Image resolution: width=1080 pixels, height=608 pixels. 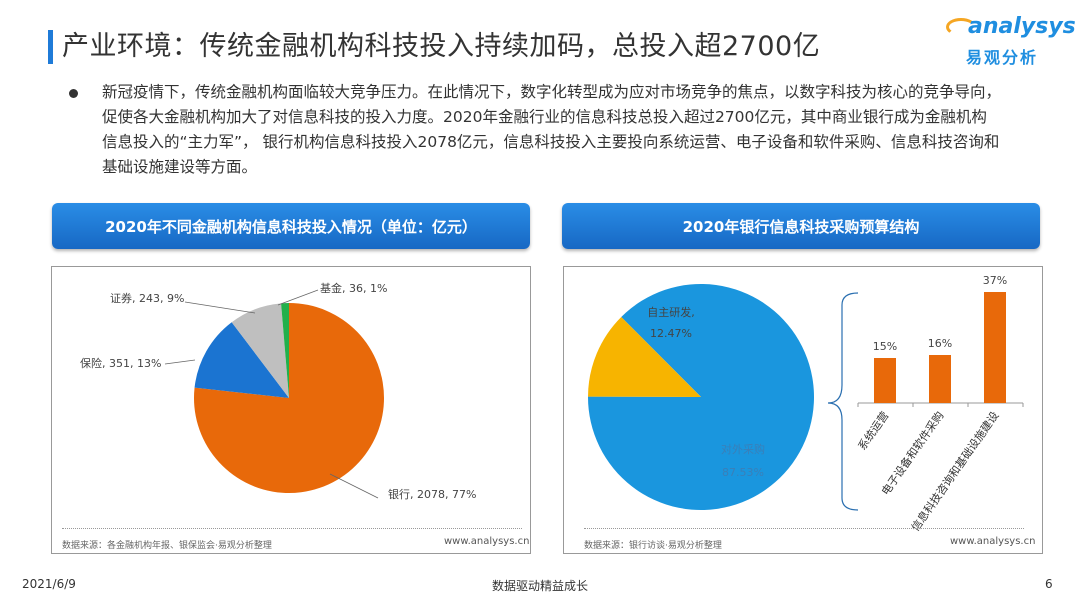 What do you see at coordinates (353, 288) in the screenshot?
I see `left-pie-label-3: 基金, 36, 1%` at bounding box center [353, 288].